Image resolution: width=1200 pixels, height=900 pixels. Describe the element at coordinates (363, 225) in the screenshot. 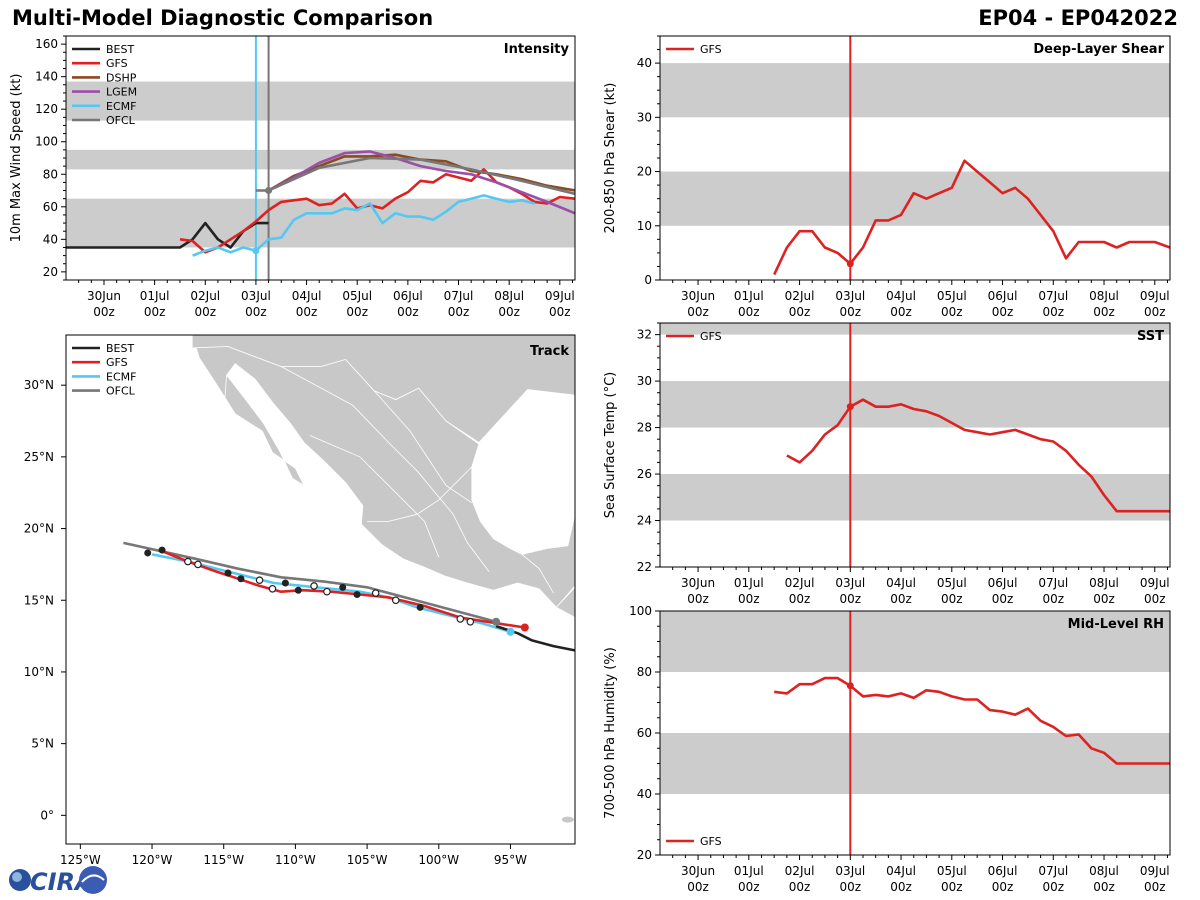

I see `series-ecmf` at that location.